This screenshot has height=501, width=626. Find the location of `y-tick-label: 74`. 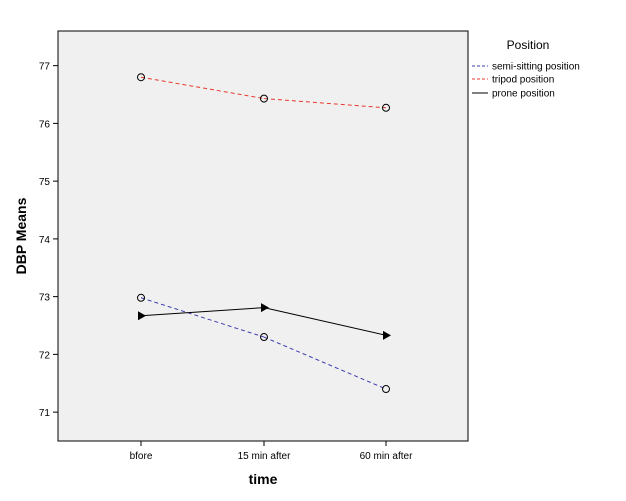

y-tick-label: 74 is located at coordinates (45, 240).